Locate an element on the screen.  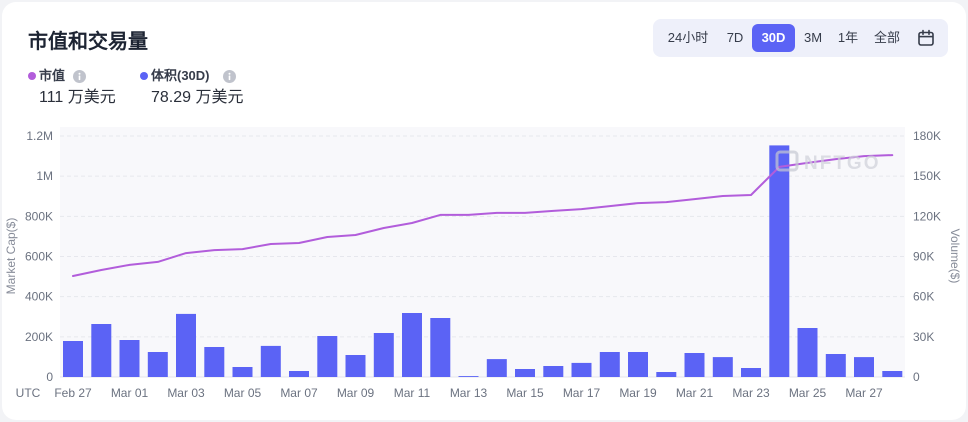
x-tick-label: Mar 27 is located at coordinates (864, 393).